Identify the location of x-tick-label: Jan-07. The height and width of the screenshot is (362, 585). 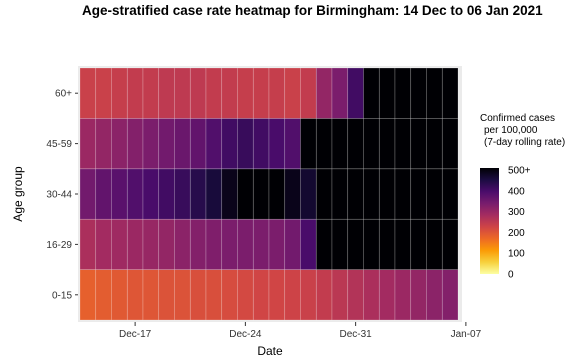
(466, 334).